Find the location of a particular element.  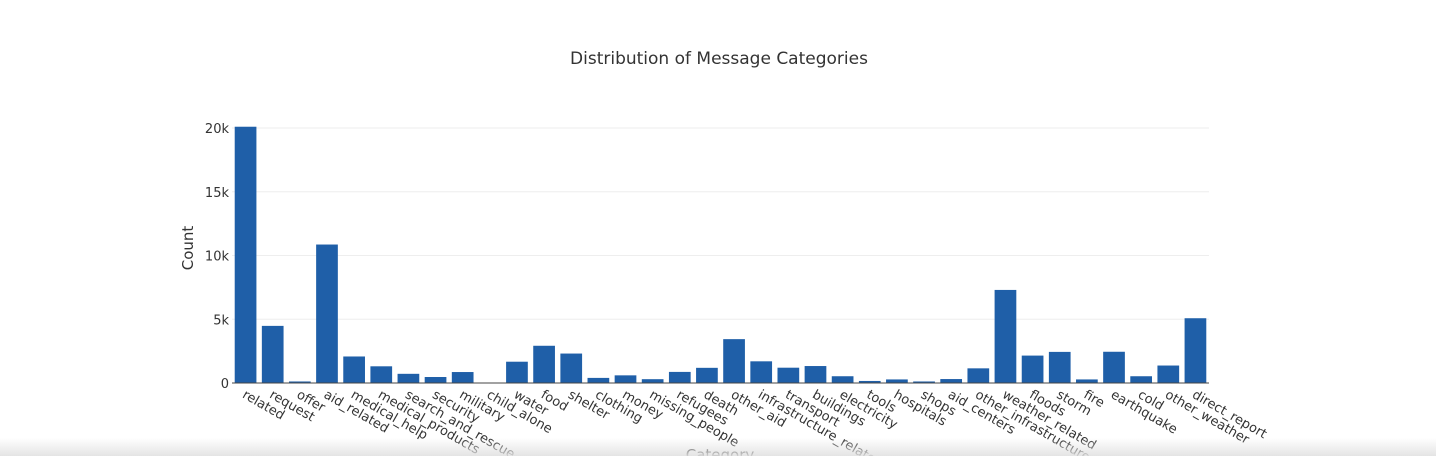

bar-storm is located at coordinates (1059, 367).